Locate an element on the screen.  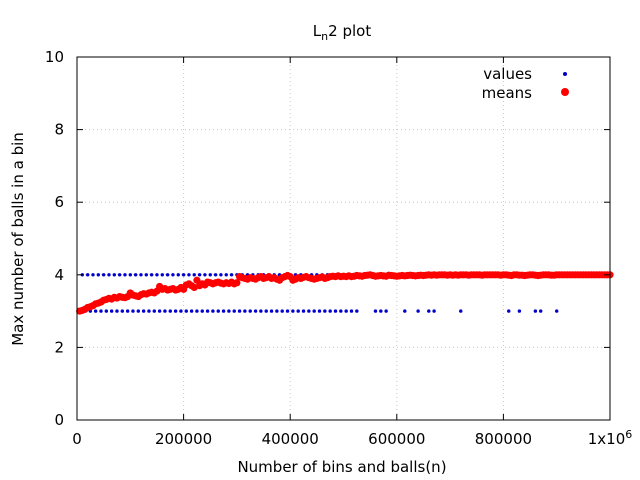
x-tick-label: 600000 is located at coordinates (396, 439).